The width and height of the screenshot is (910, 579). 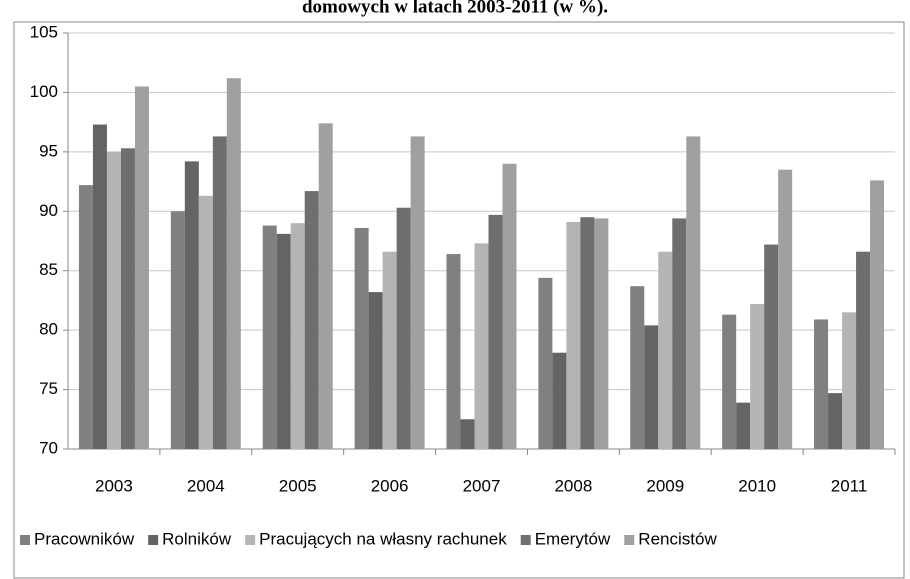 I want to click on legend-label: Rolników, so click(x=197, y=538).